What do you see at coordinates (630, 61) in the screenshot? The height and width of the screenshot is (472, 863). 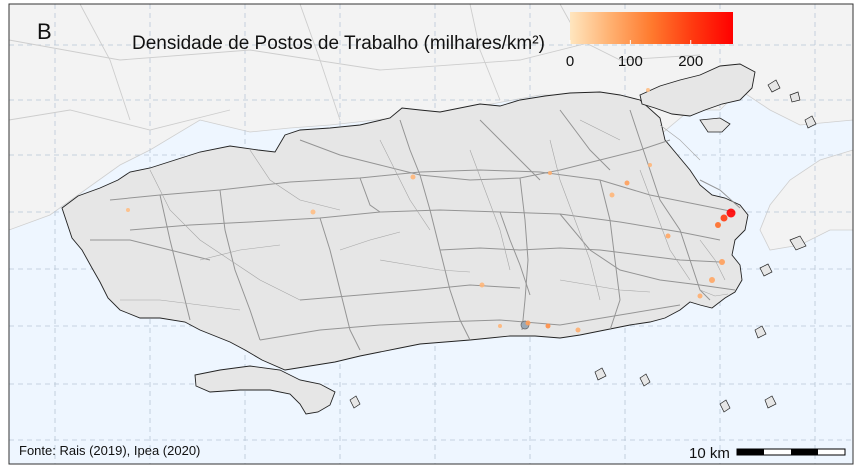 I see `legend-tick-label: 100` at bounding box center [630, 61].